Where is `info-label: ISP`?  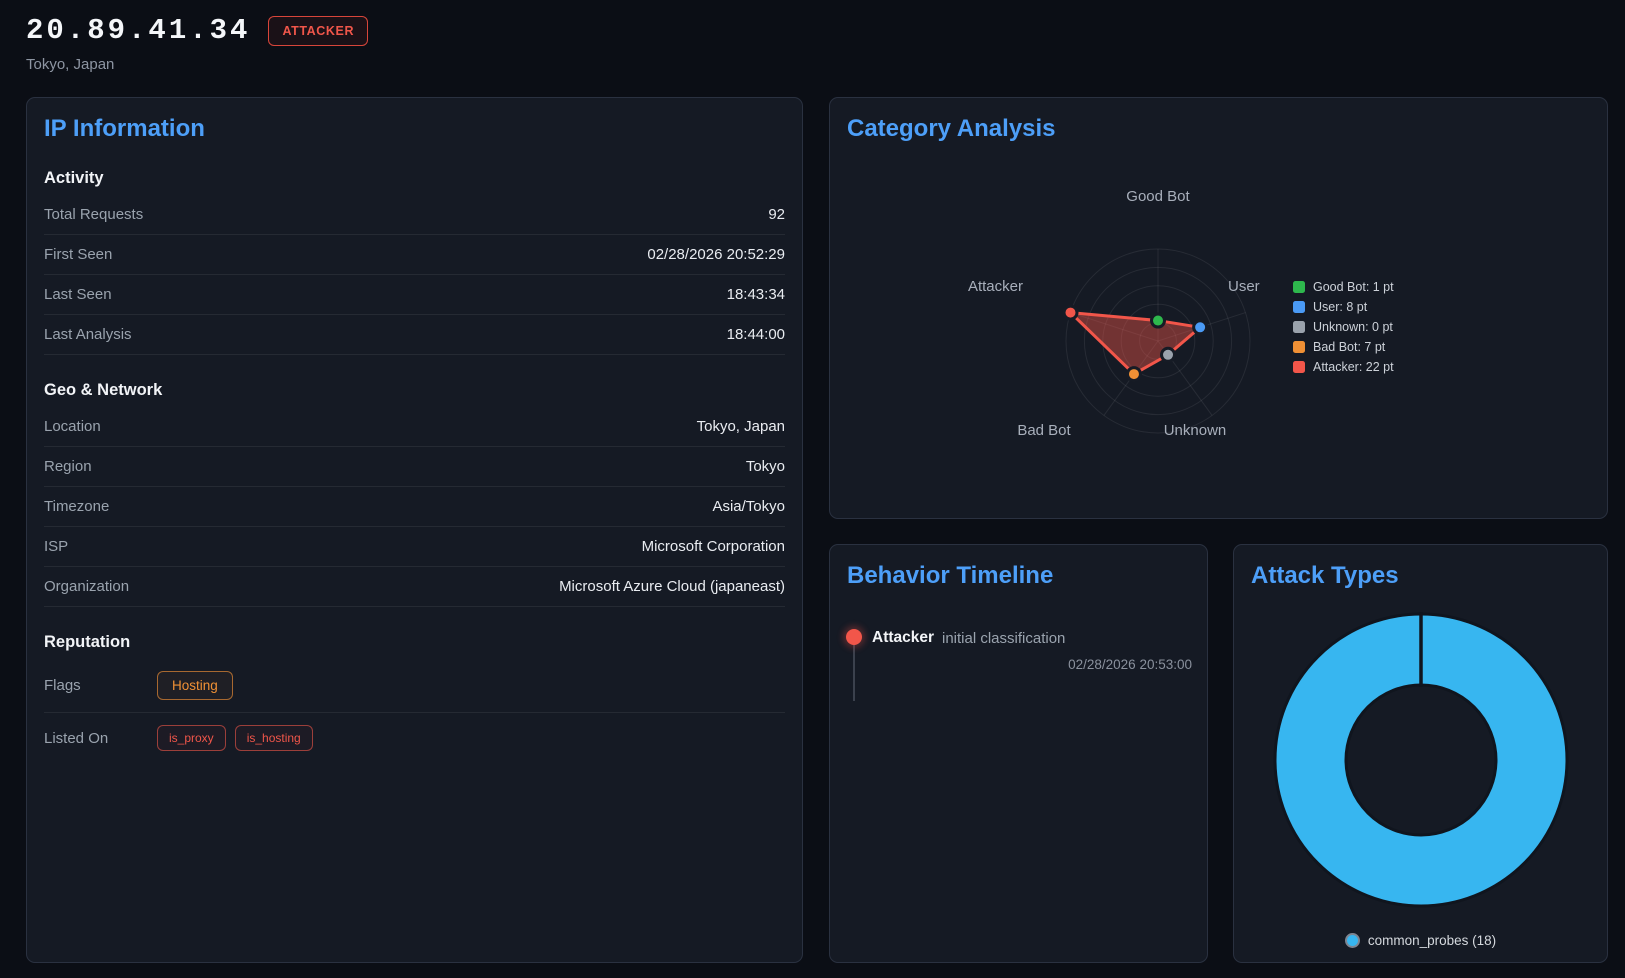 info-label: ISP is located at coordinates (56, 546).